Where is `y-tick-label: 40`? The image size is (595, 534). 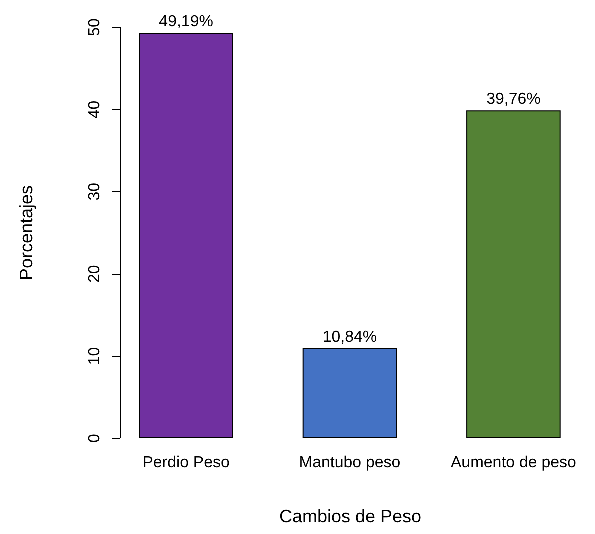 y-tick-label: 40 is located at coordinates (95, 109).